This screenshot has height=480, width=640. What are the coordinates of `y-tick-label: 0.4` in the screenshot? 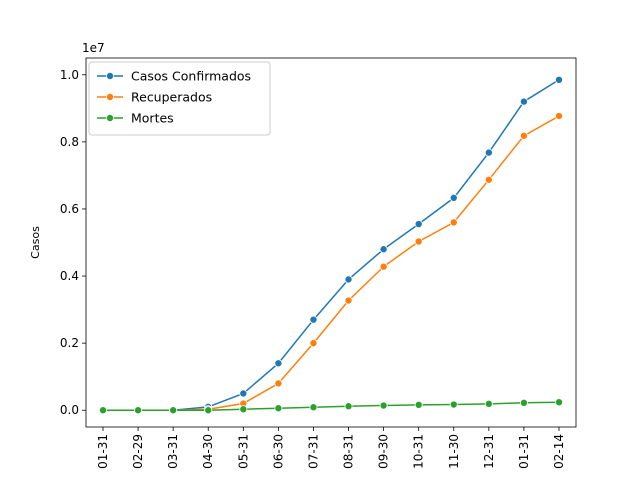 It's located at (69, 276).